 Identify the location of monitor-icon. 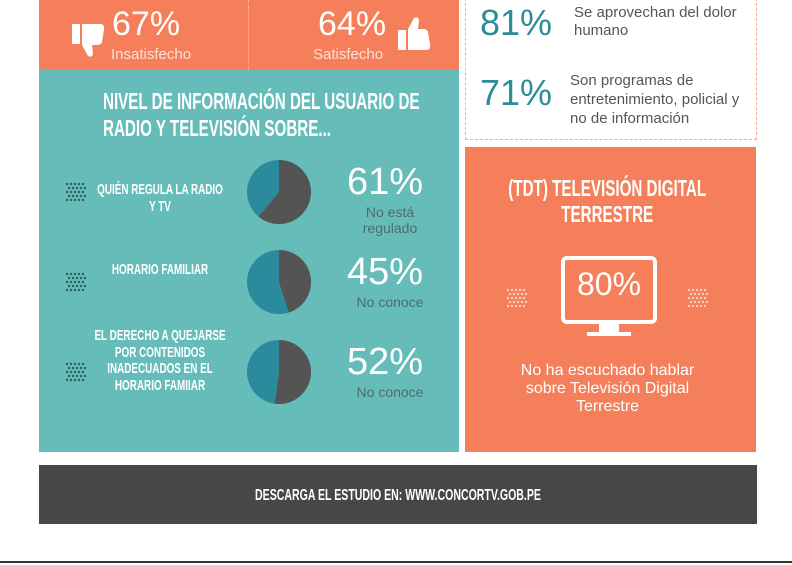
(609, 296).